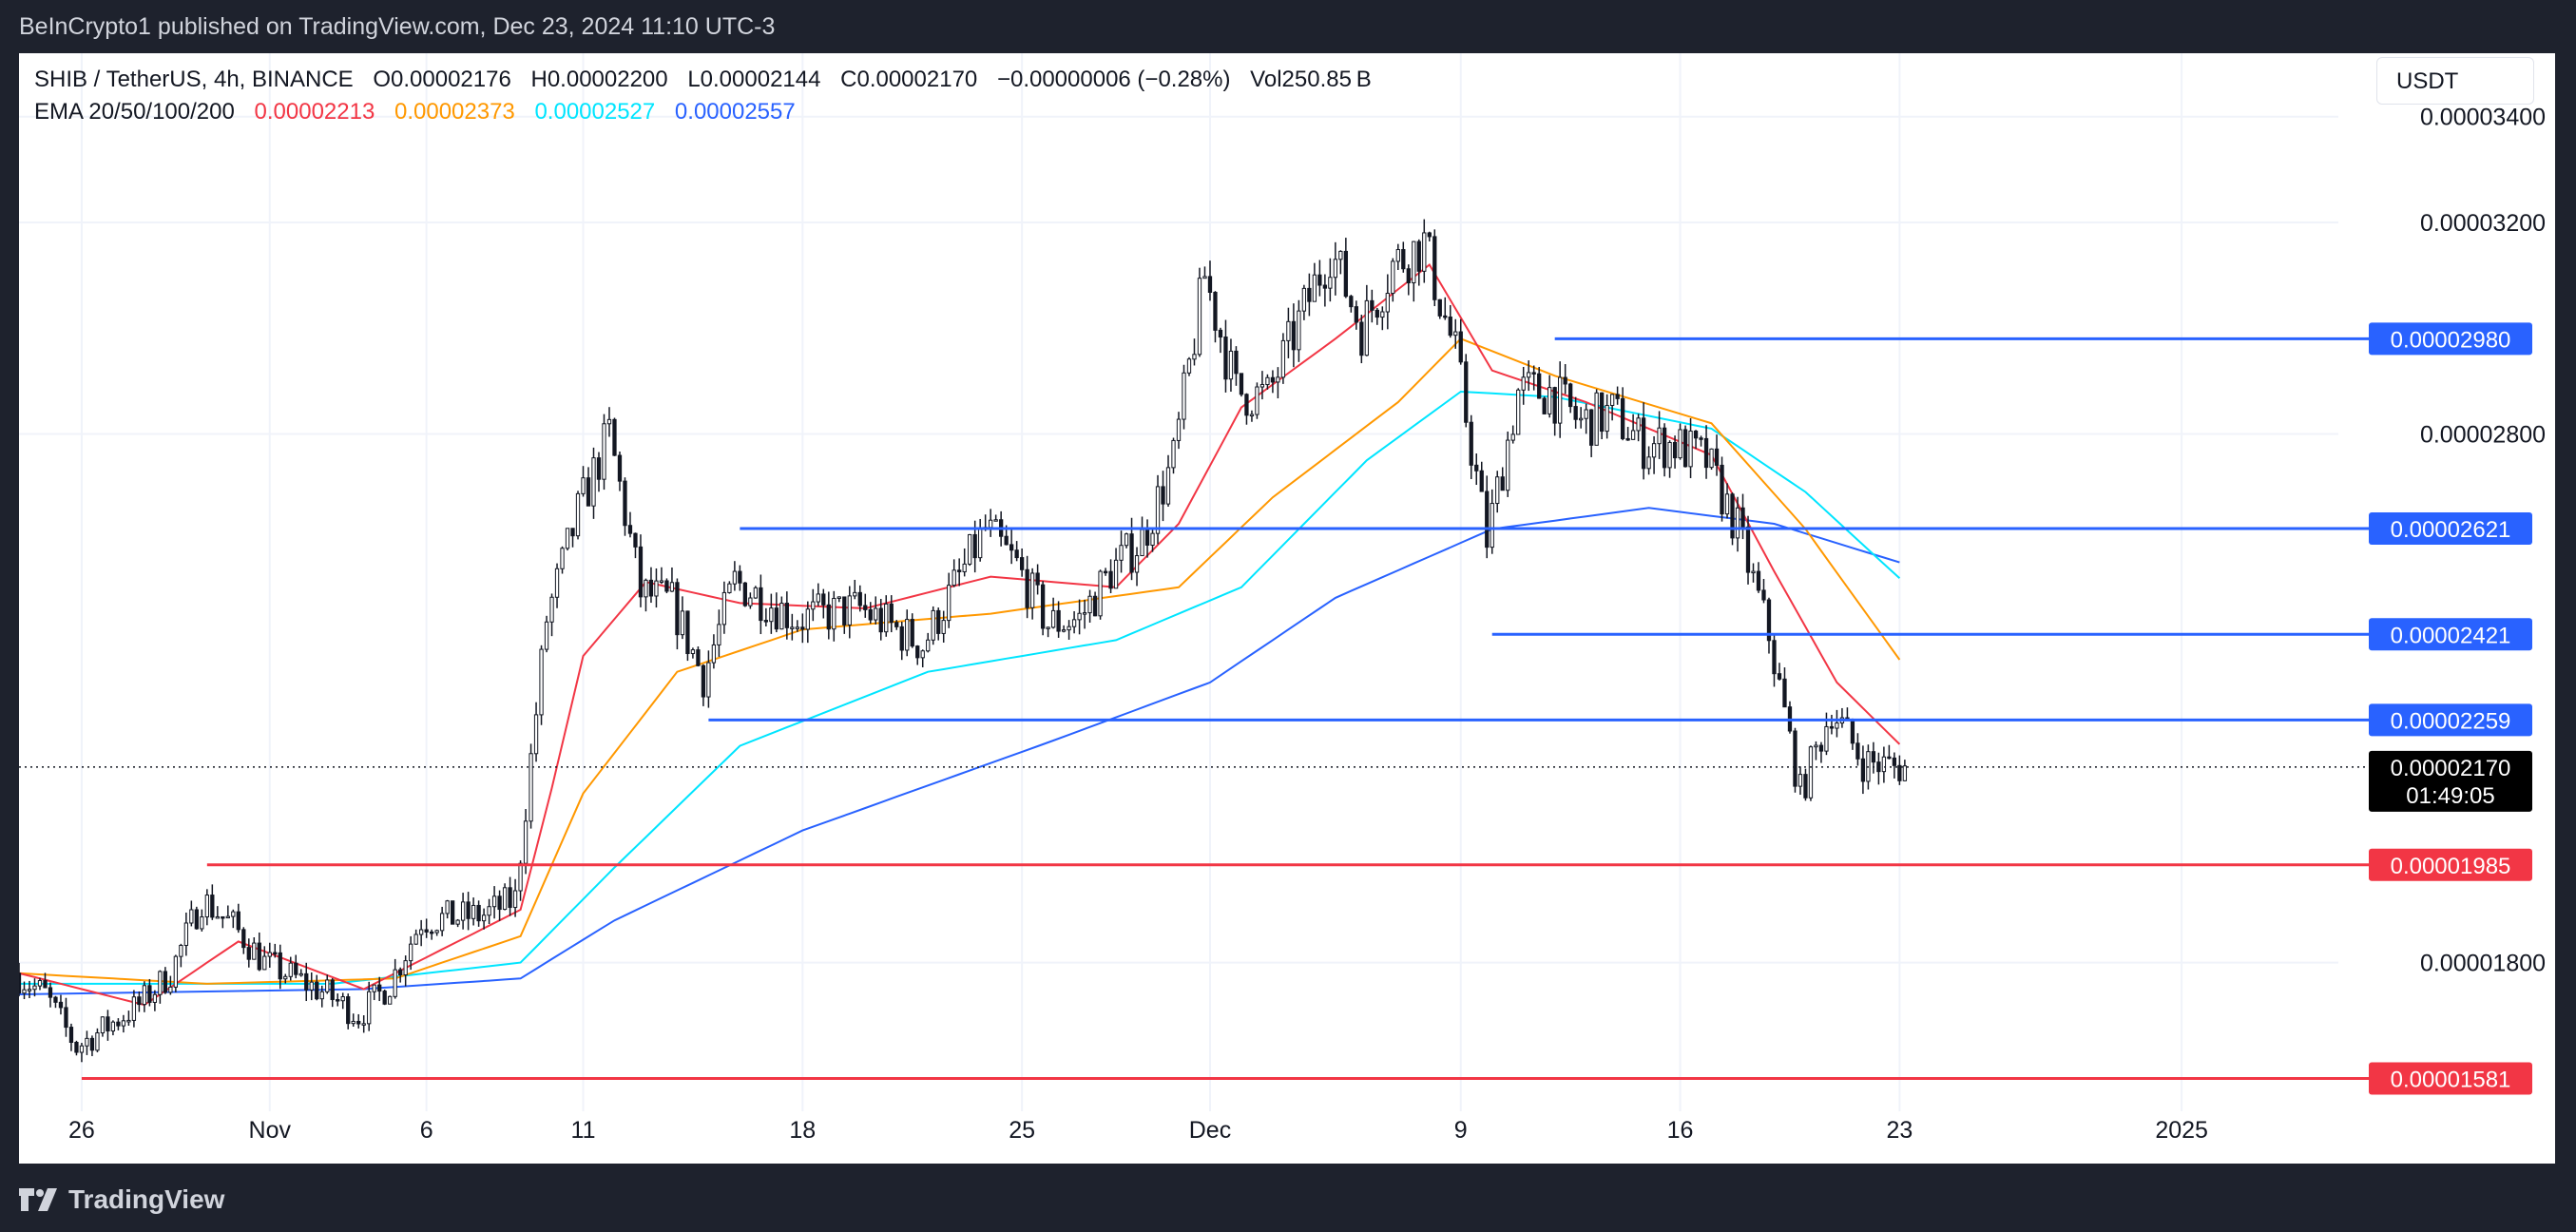 This screenshot has height=1232, width=2576. I want to click on bottom-bar: TradingView, so click(1288, 1198).